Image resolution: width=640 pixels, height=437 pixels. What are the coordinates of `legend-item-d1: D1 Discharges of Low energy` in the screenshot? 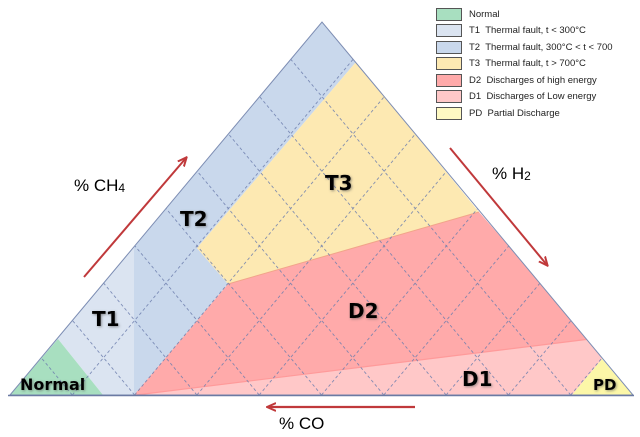 It's located at (538, 97).